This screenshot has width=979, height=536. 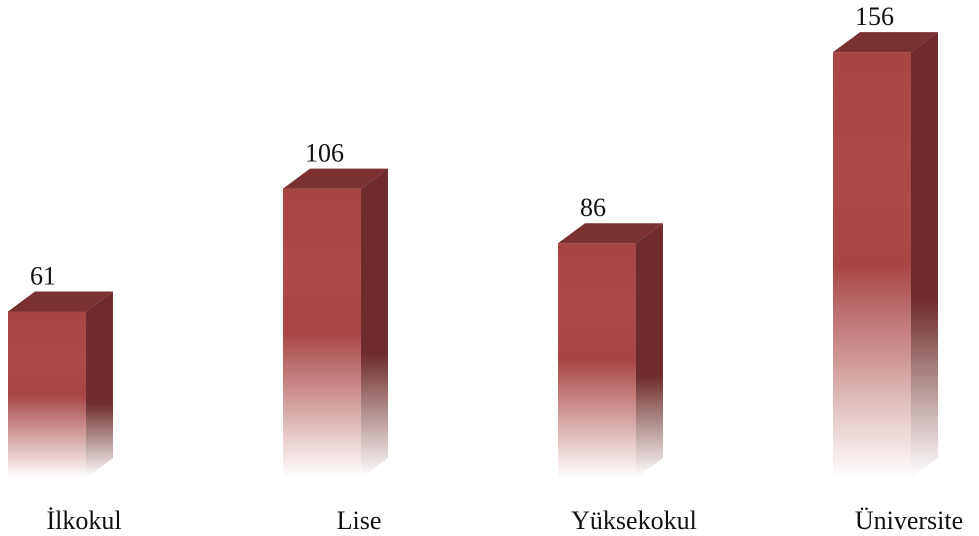 I want to click on value-label: 156, so click(x=874, y=16).